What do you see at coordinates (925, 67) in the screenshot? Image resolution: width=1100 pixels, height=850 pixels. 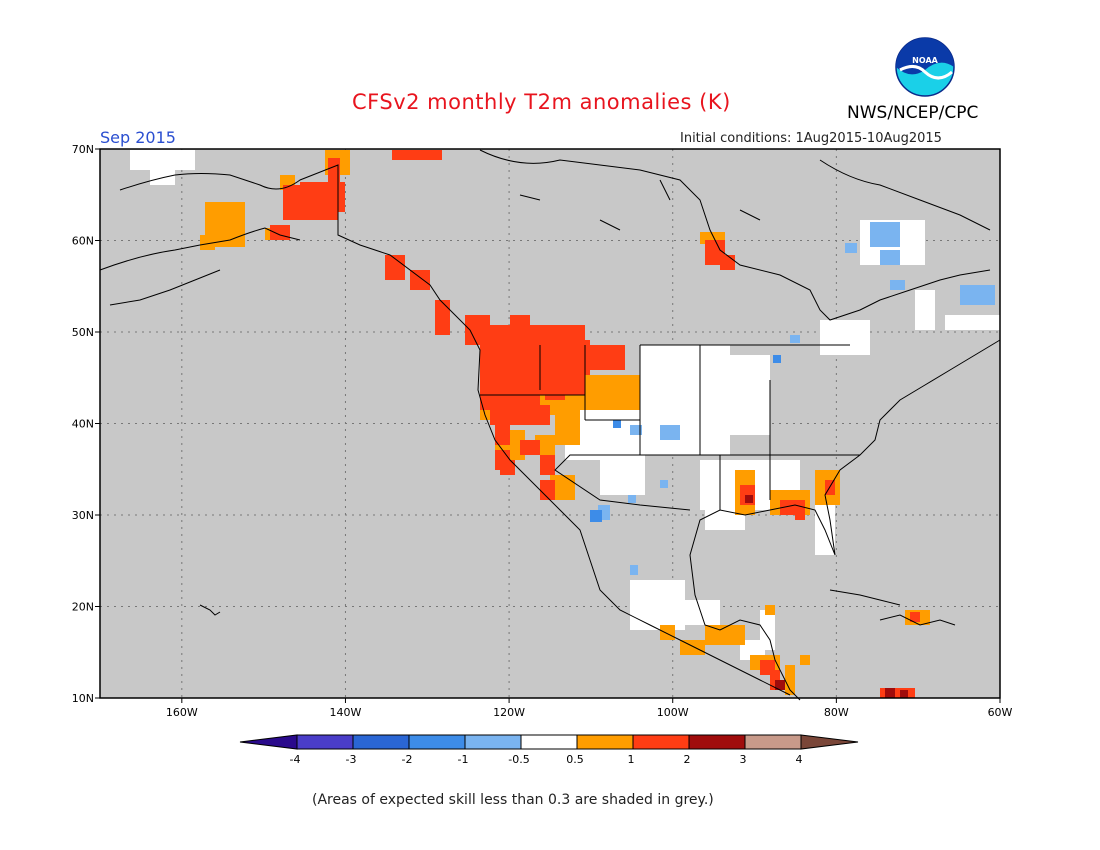 I see `noaa-logo: NOAA` at bounding box center [925, 67].